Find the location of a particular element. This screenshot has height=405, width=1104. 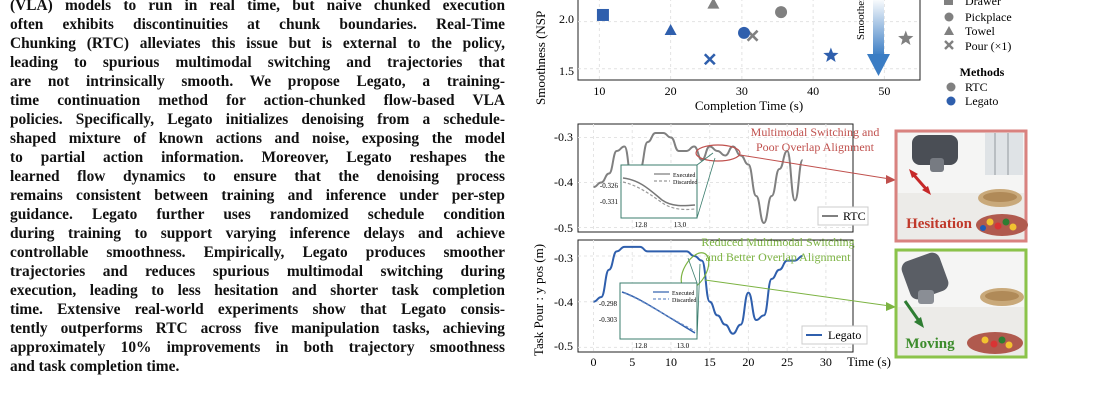

legend-drawer-label: Drawer is located at coordinates (983, 4).